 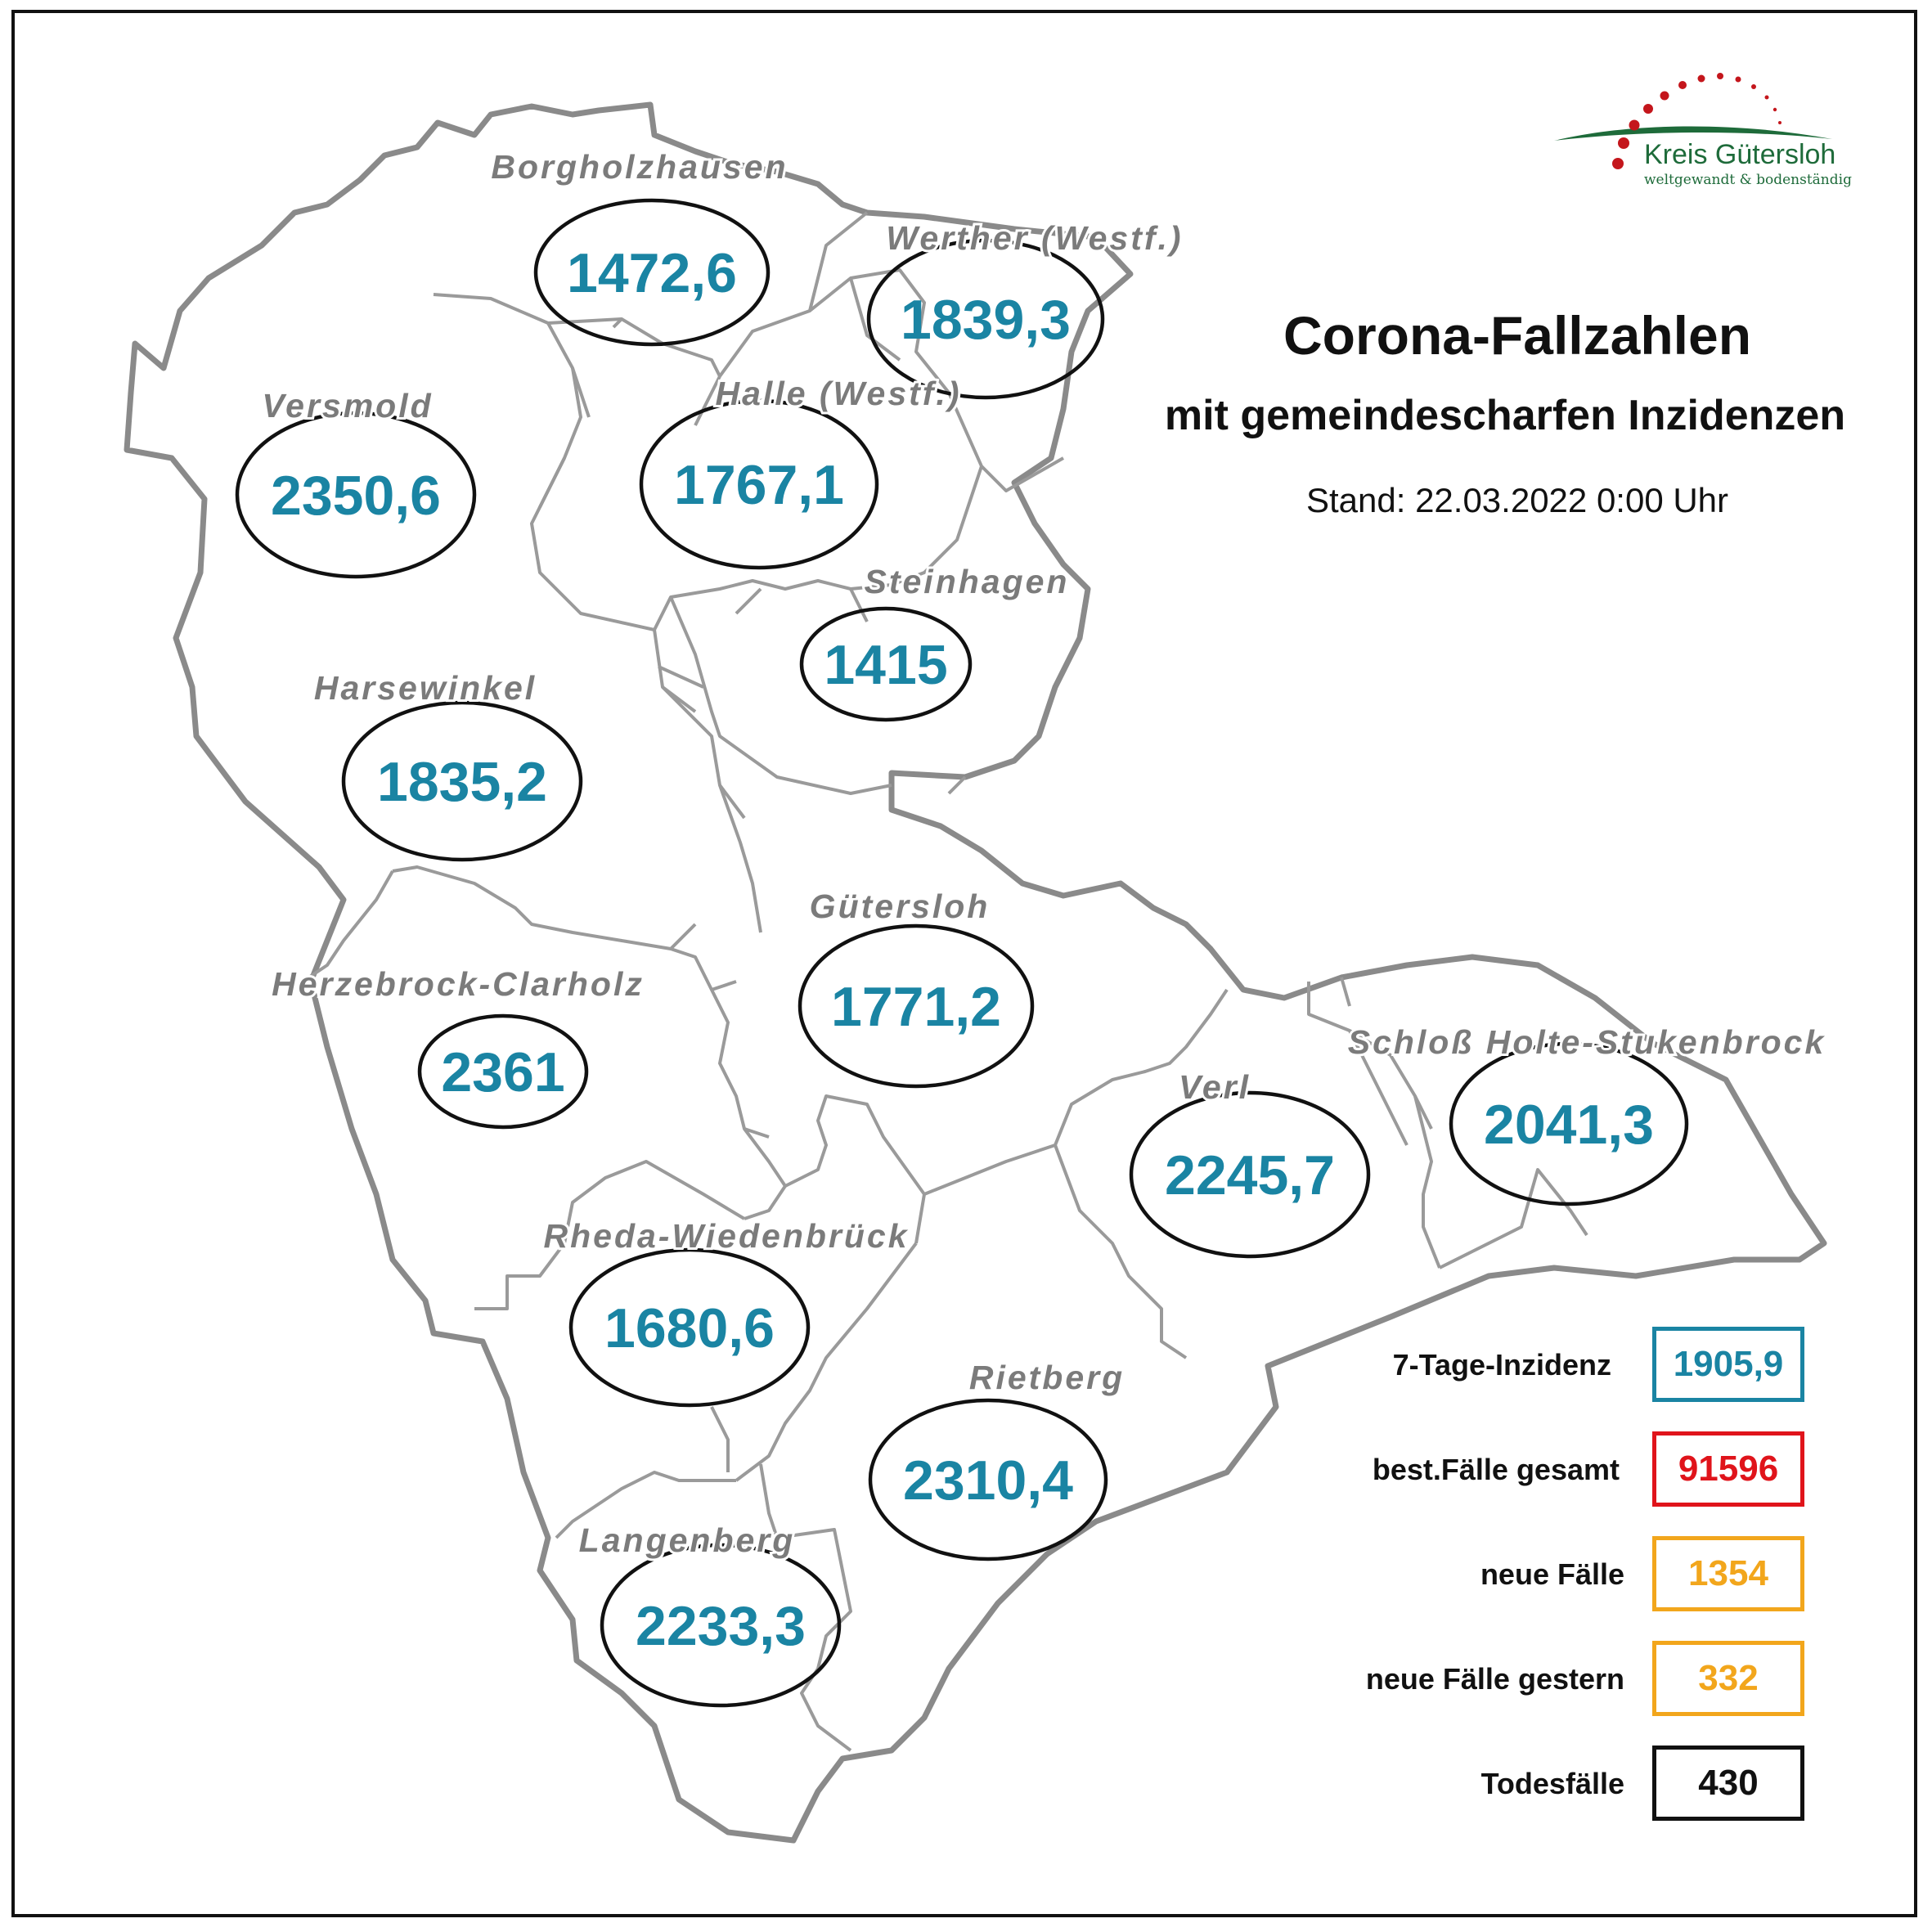 What do you see at coordinates (1215, 1087) in the screenshot?
I see `municipality-name: Verl` at bounding box center [1215, 1087].